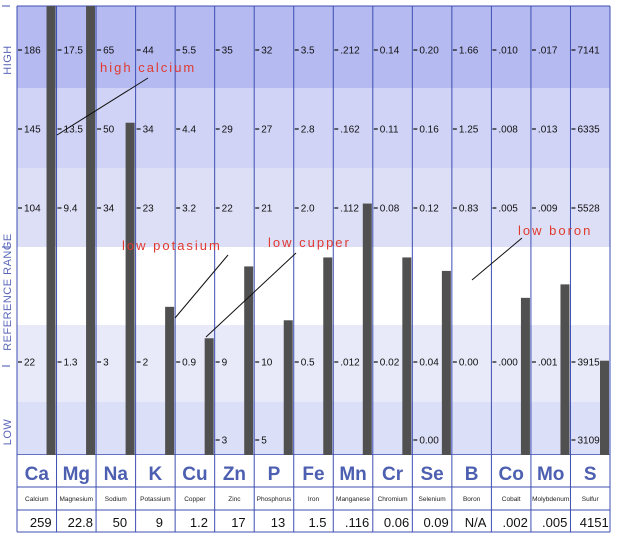 The image size is (627, 538). I want to click on tick-label: 0.16, so click(429, 130).